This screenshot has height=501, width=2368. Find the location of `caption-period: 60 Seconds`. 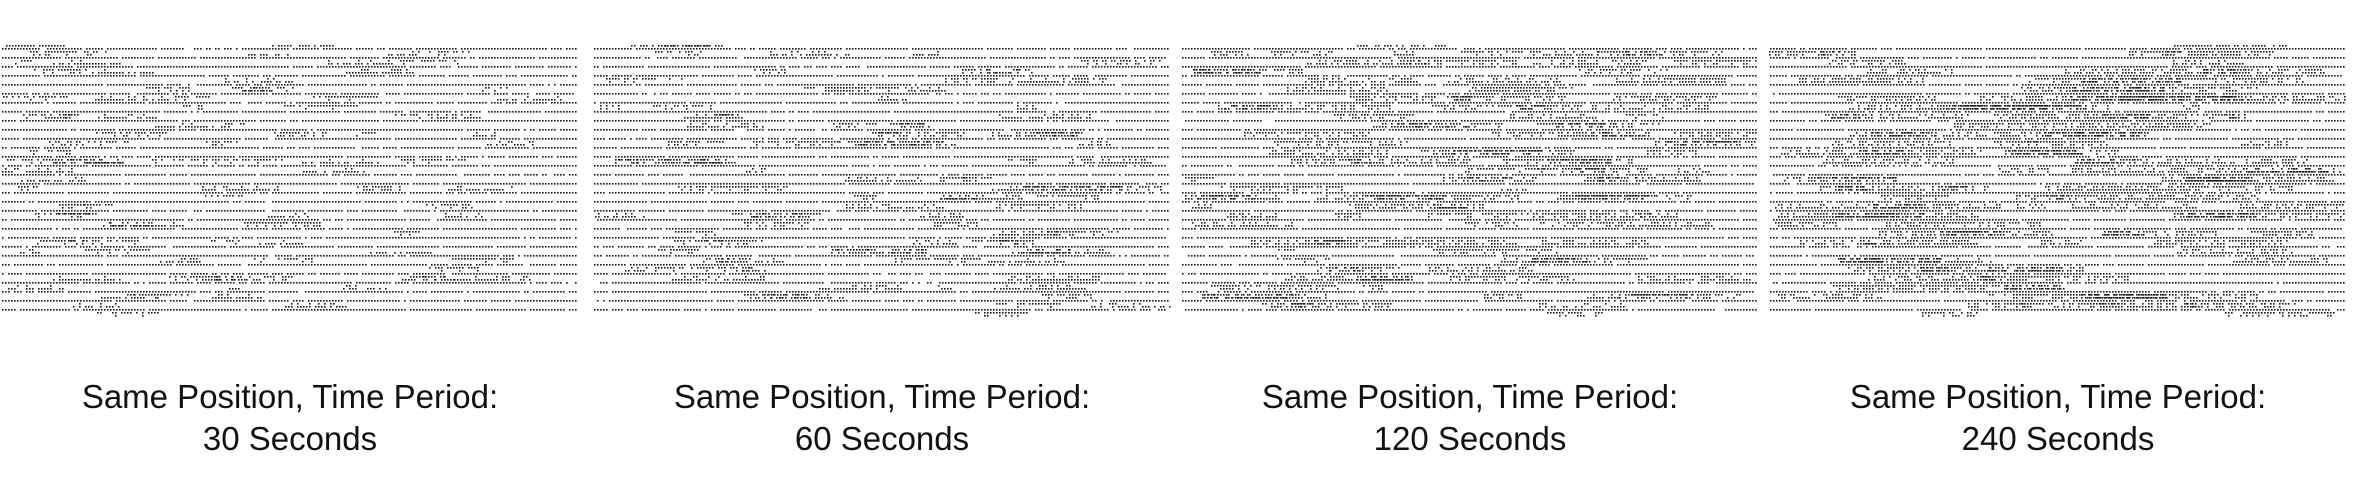

caption-period: 60 Seconds is located at coordinates (882, 438).